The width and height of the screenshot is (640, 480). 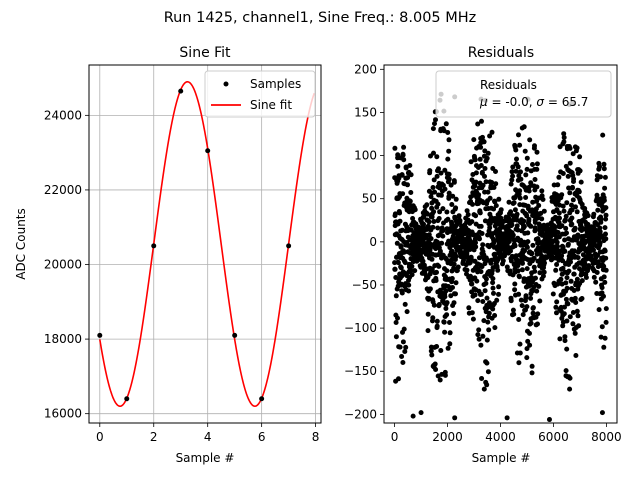 What do you see at coordinates (501, 53) in the screenshot?
I see `residuals-title: Residuals` at bounding box center [501, 53].